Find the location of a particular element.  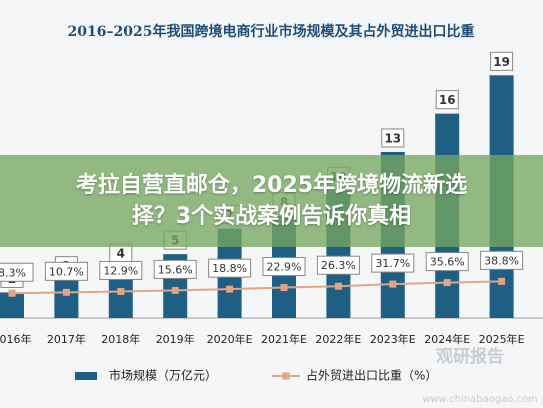

legend-marker is located at coordinates (286, 376).